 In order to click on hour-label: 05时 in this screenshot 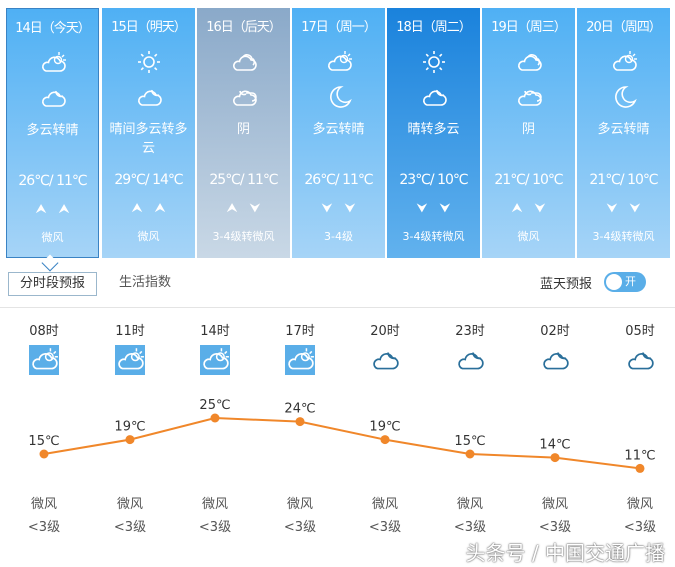, I will do `click(640, 331)`.